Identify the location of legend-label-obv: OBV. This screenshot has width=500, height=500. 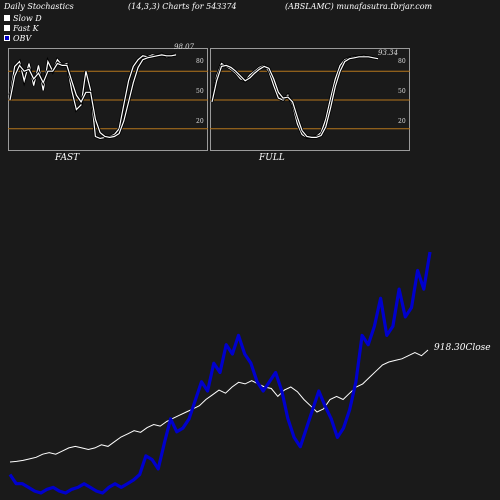
(22, 38).